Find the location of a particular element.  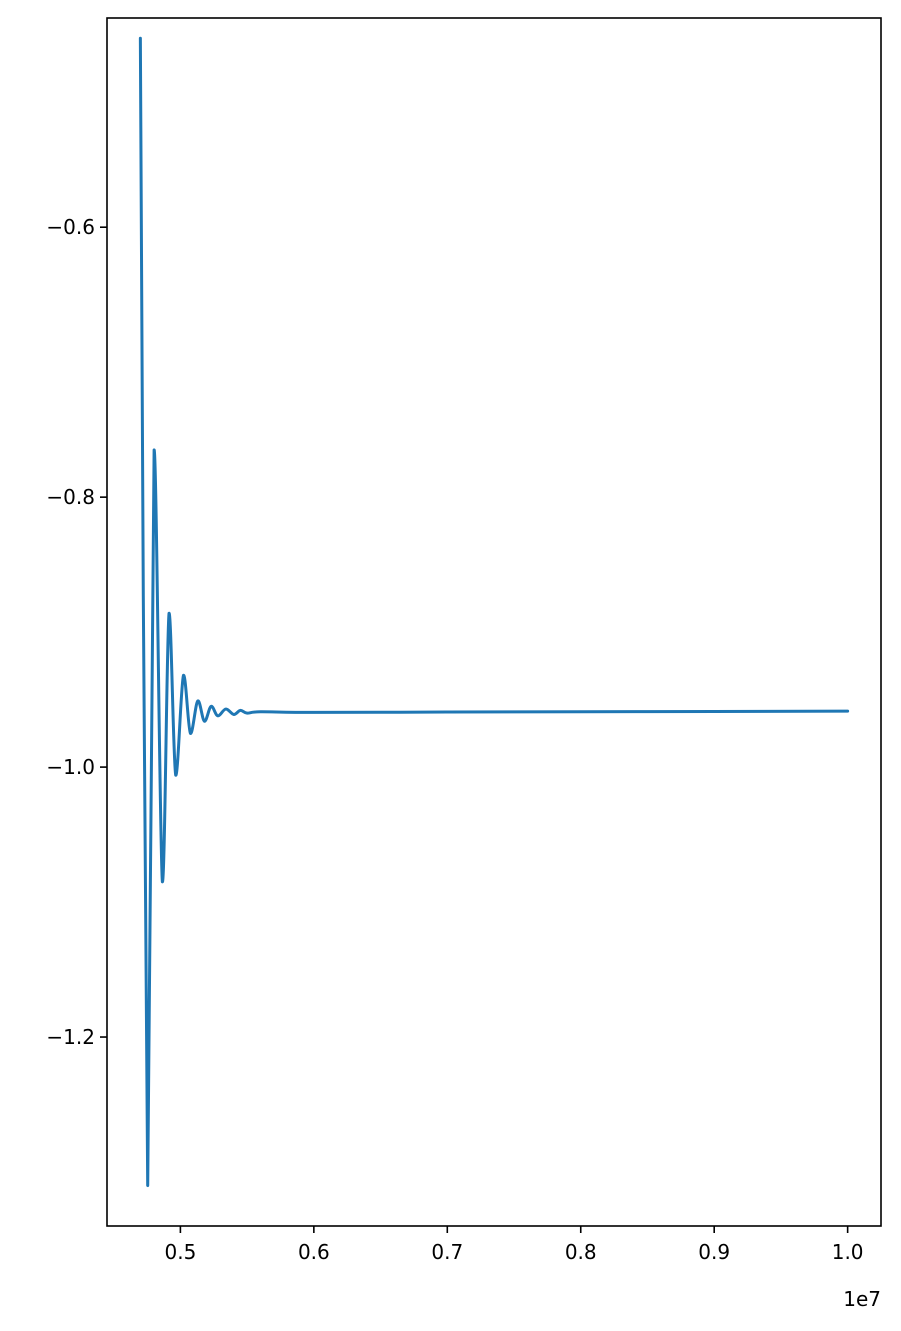

y-tick-label: −0.8 is located at coordinates (70, 497).